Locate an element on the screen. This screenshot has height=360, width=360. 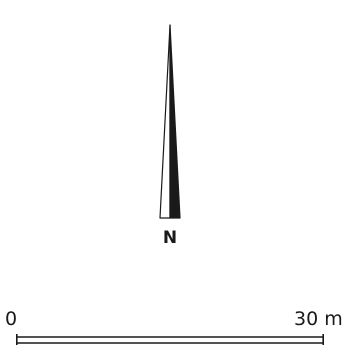
north-label: N is located at coordinates (170, 238).